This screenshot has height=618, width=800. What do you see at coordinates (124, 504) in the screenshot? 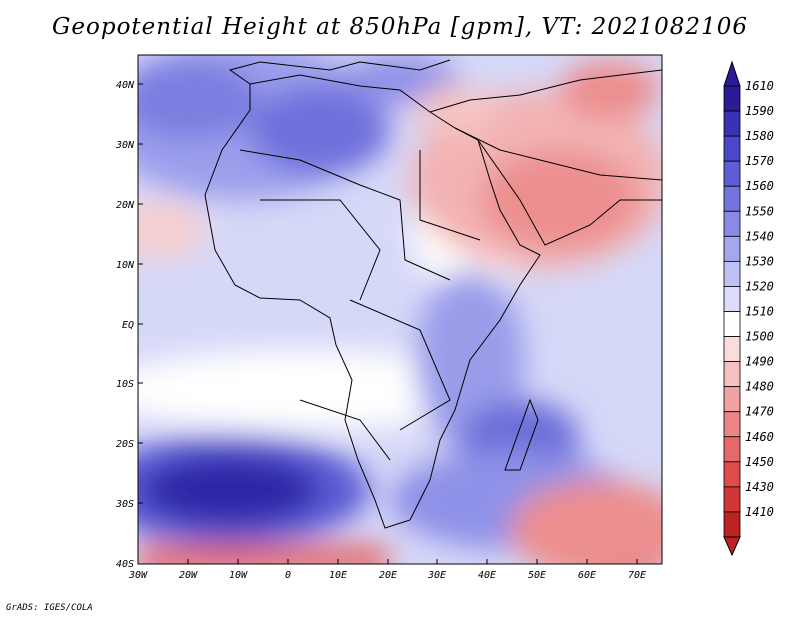
I see `lat-label: 30S` at bounding box center [124, 504].